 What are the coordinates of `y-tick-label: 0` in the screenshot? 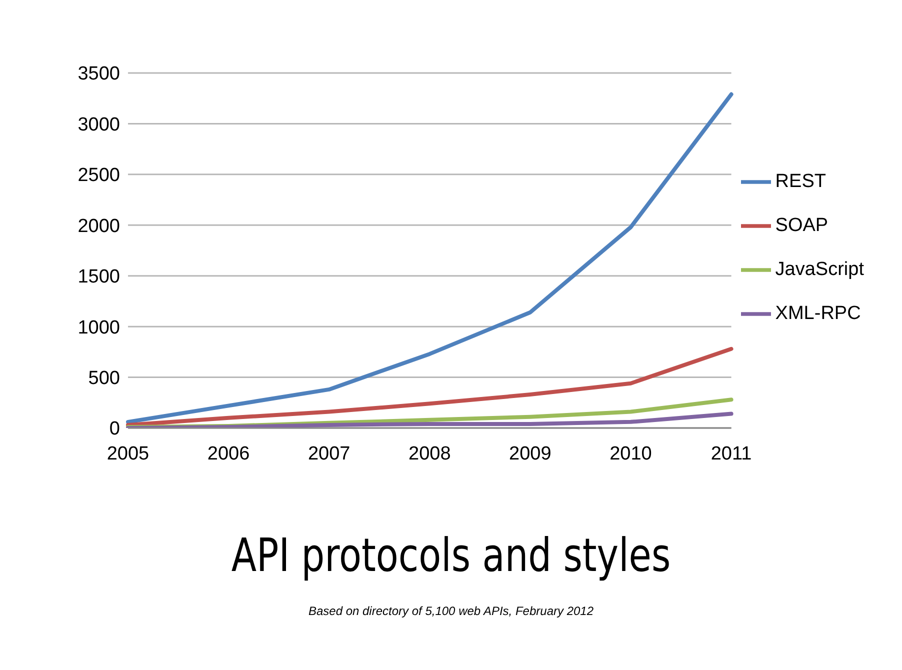 It's located at (114, 429).